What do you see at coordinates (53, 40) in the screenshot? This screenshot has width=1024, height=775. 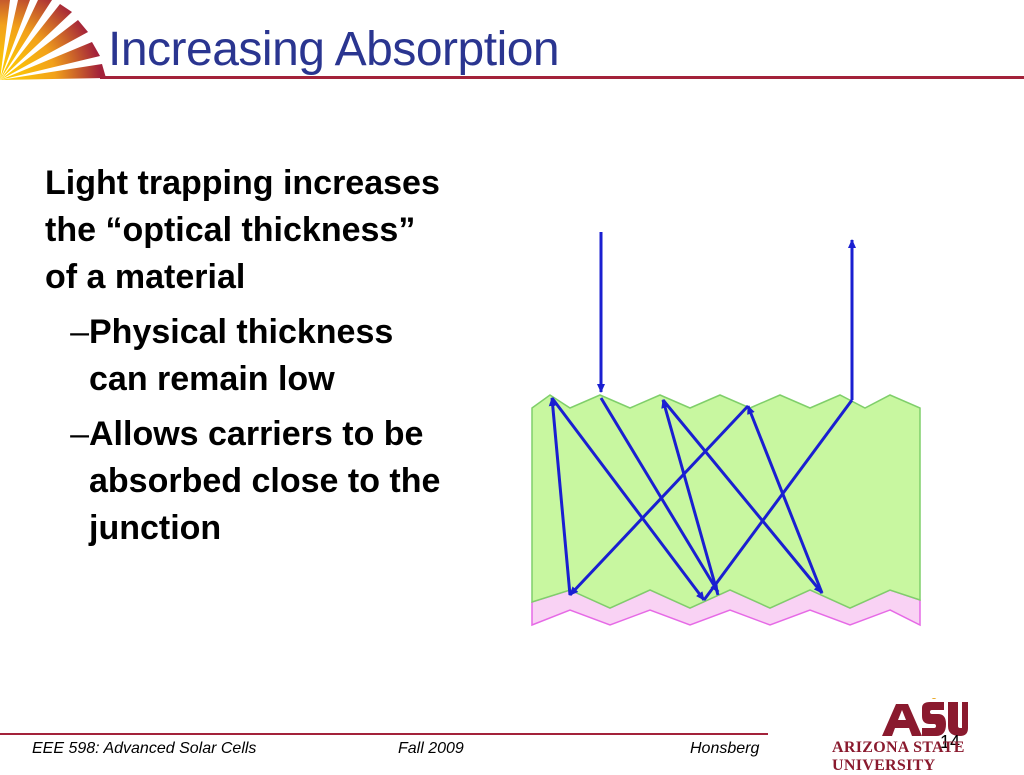 I see `sunburst-logo` at bounding box center [53, 40].